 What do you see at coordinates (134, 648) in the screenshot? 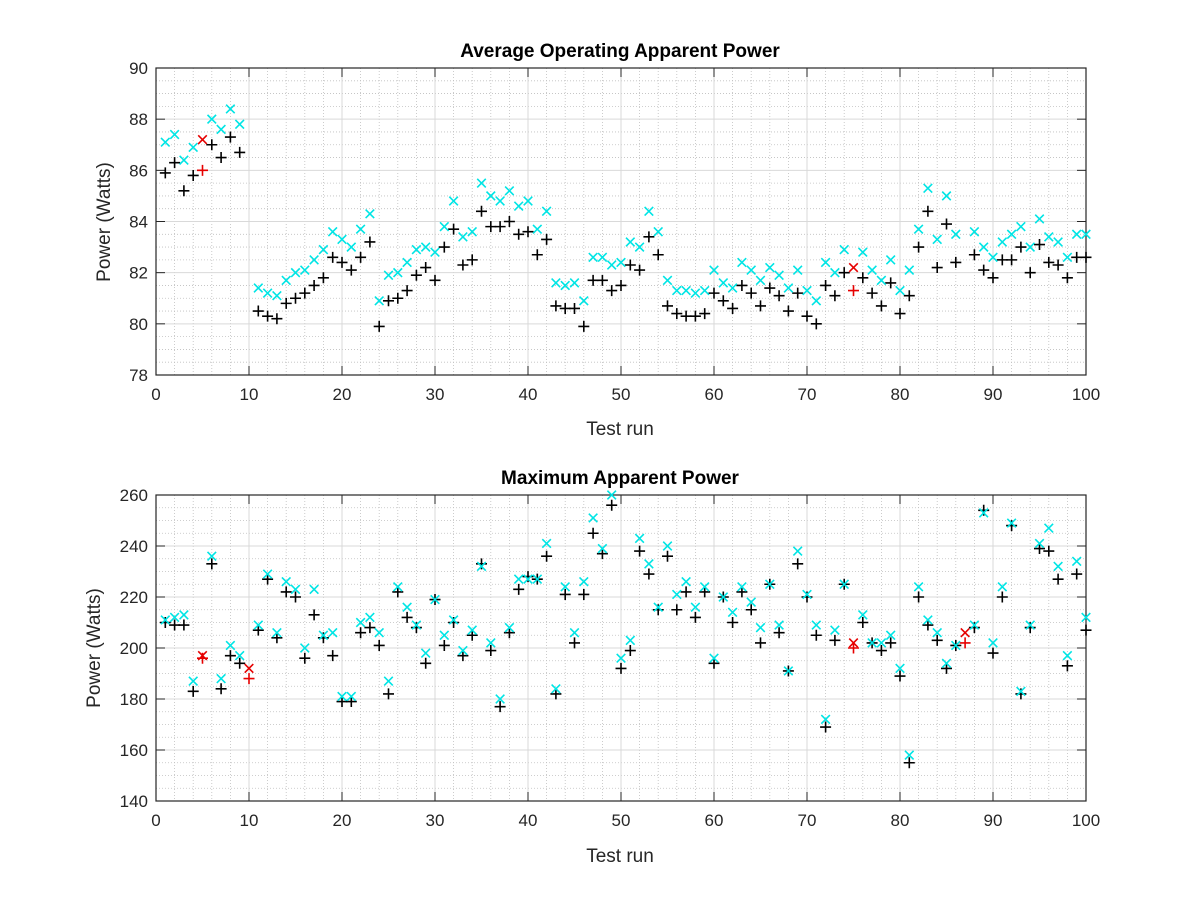
I see `y-tick-label: 200` at bounding box center [134, 648].